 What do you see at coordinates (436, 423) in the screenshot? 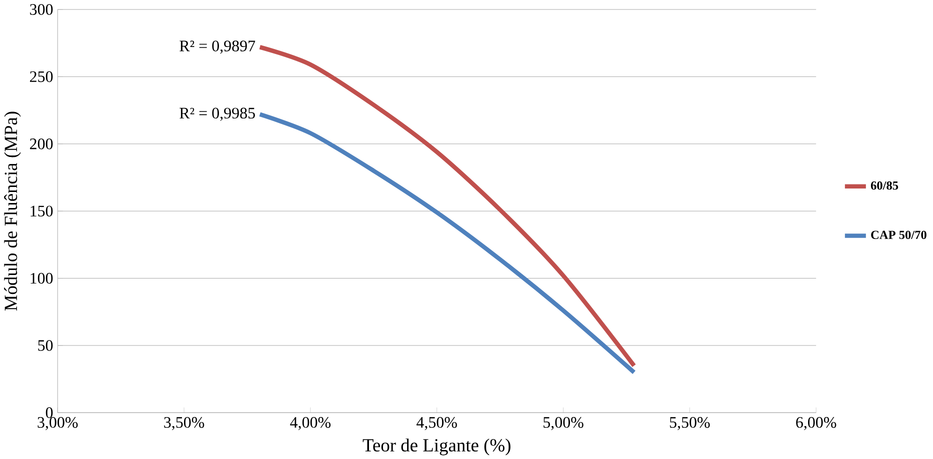
I see `x-tick-label: 4,50%` at bounding box center [436, 423].